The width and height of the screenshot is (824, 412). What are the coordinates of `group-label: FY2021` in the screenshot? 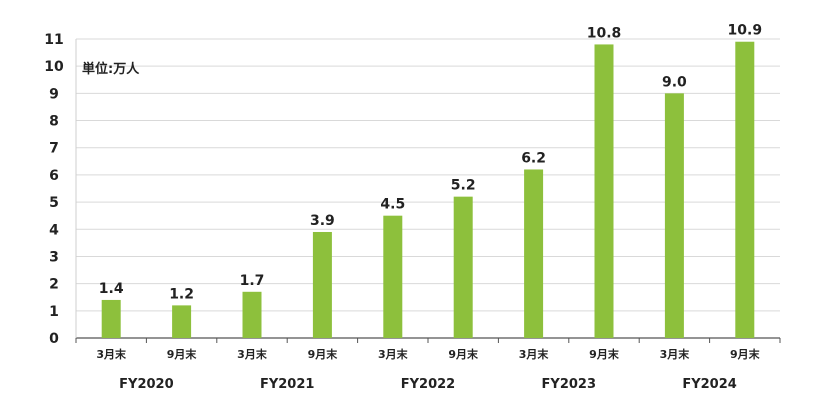 It's located at (287, 384).